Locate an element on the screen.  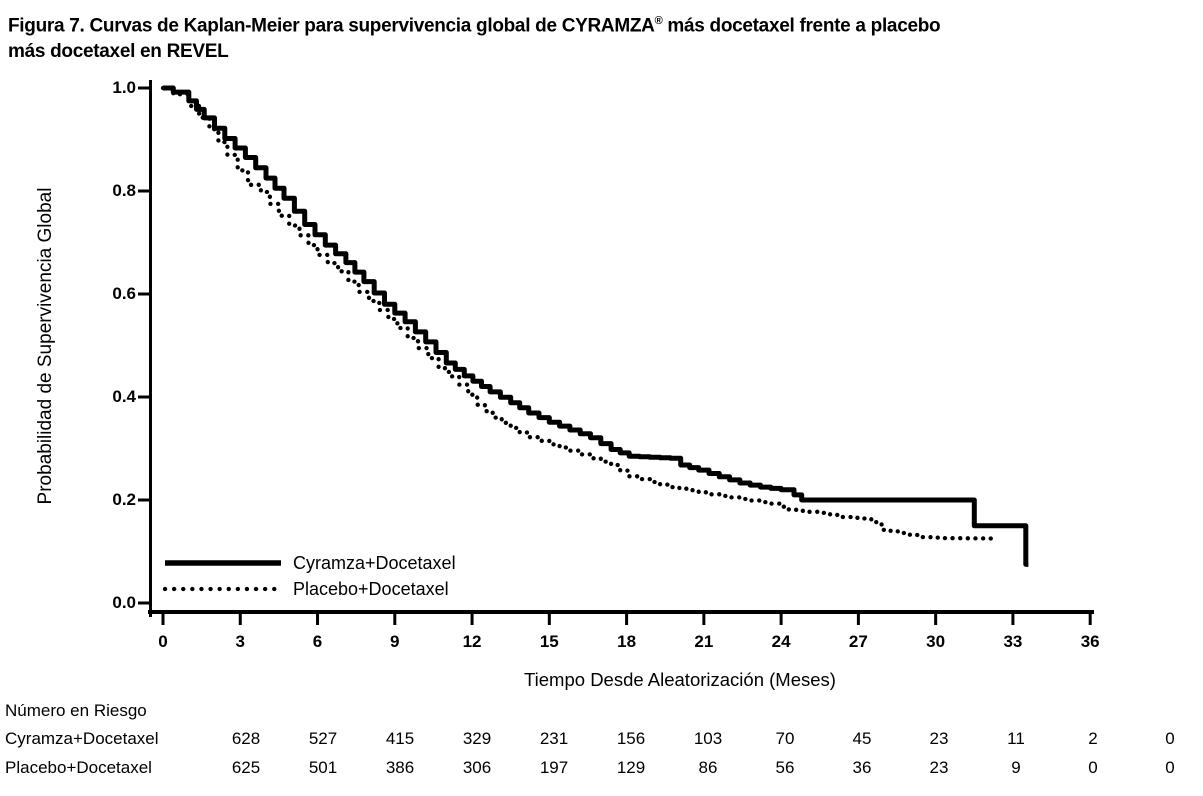
risk-row-label: Cyramza+Docetaxel is located at coordinates (82, 738).